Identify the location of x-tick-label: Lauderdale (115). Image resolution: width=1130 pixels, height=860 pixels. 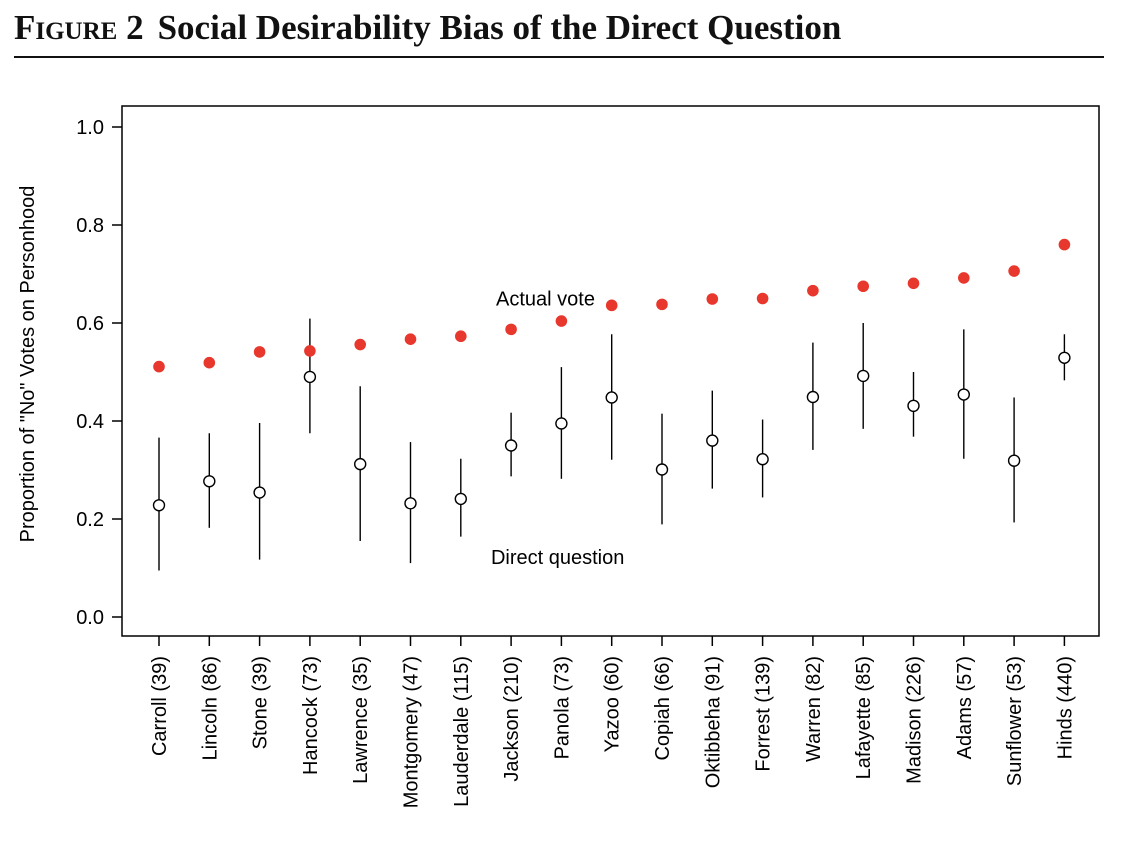
(462, 731).